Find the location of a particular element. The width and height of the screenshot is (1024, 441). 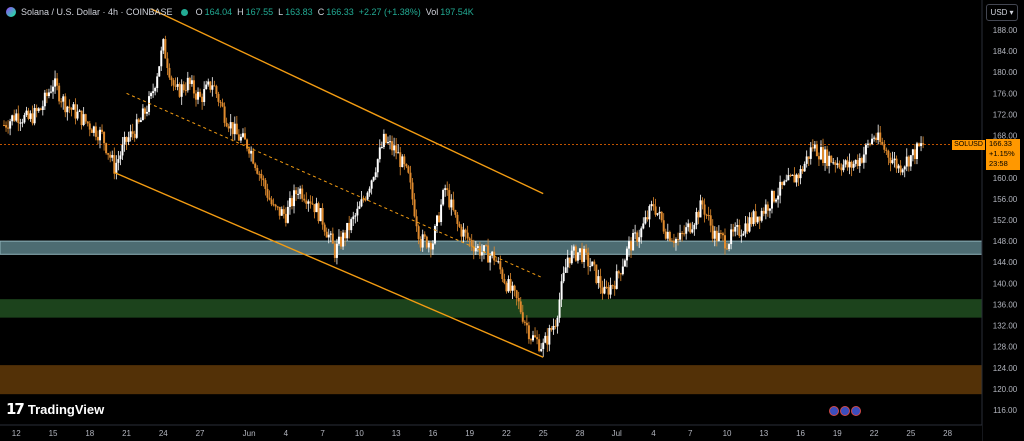

y-tick-label: 184.00 is located at coordinates (1005, 51).